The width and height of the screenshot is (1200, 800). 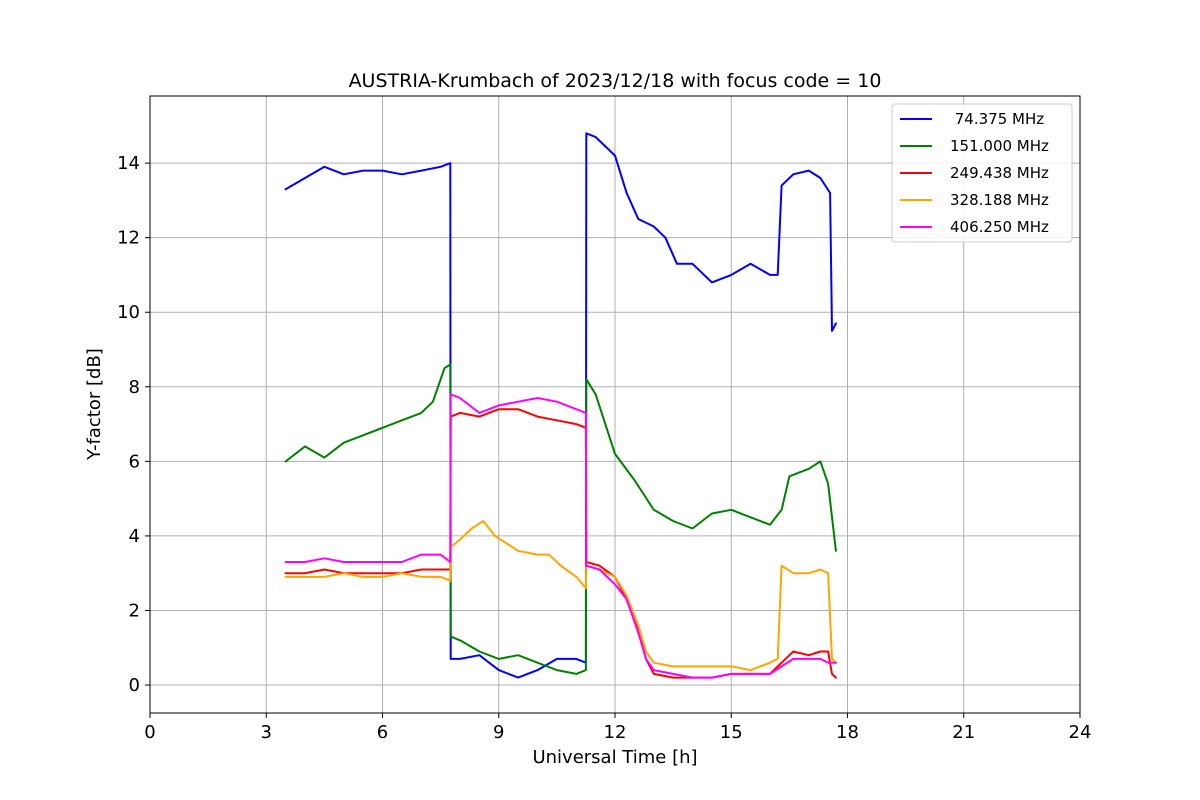 I want to click on legend-box, so click(x=982, y=173).